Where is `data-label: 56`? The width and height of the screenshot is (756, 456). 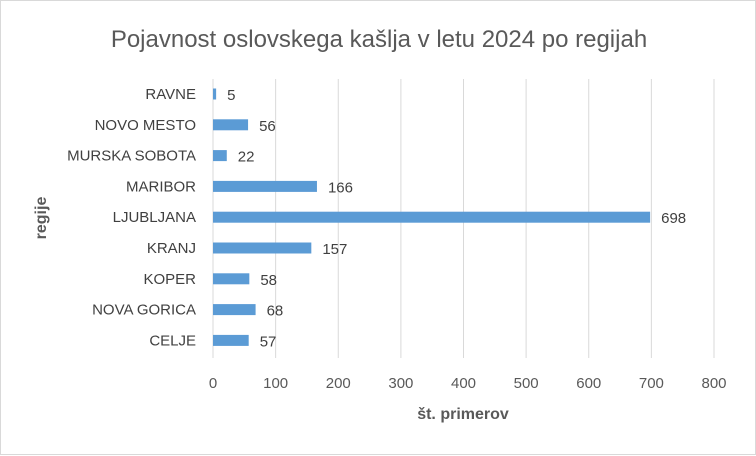 data-label: 56 is located at coordinates (267, 126).